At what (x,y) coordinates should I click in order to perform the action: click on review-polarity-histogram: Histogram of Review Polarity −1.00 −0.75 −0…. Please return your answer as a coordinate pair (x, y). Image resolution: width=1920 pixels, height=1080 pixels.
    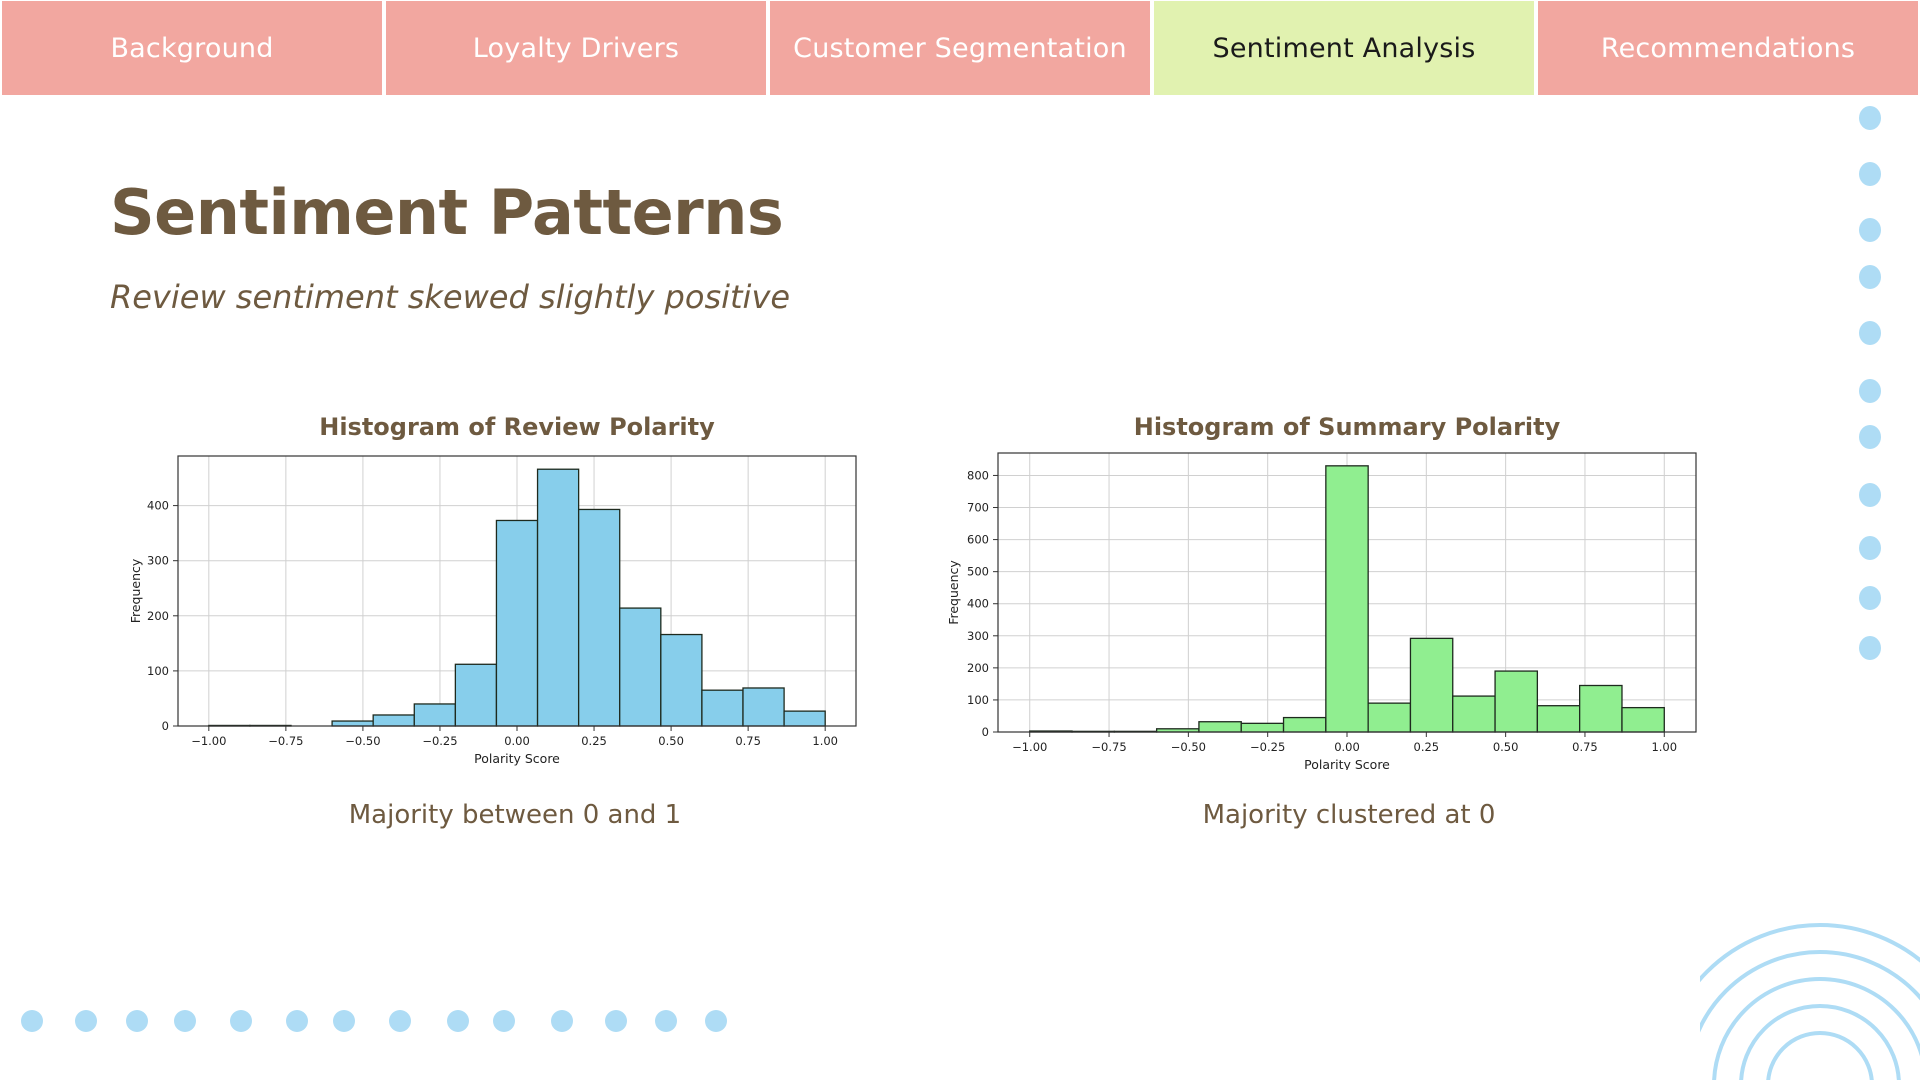
    Looking at the image, I should click on (492, 589).